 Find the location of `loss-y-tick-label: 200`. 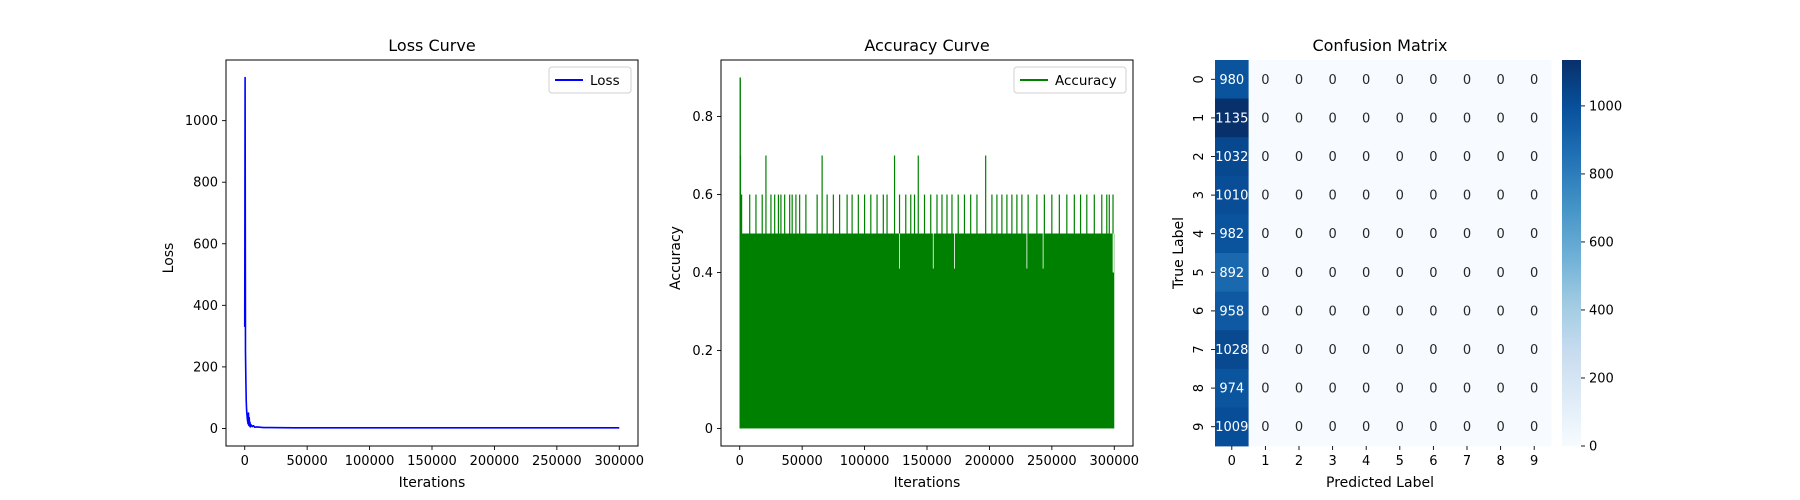

loss-y-tick-label: 200 is located at coordinates (205, 367).